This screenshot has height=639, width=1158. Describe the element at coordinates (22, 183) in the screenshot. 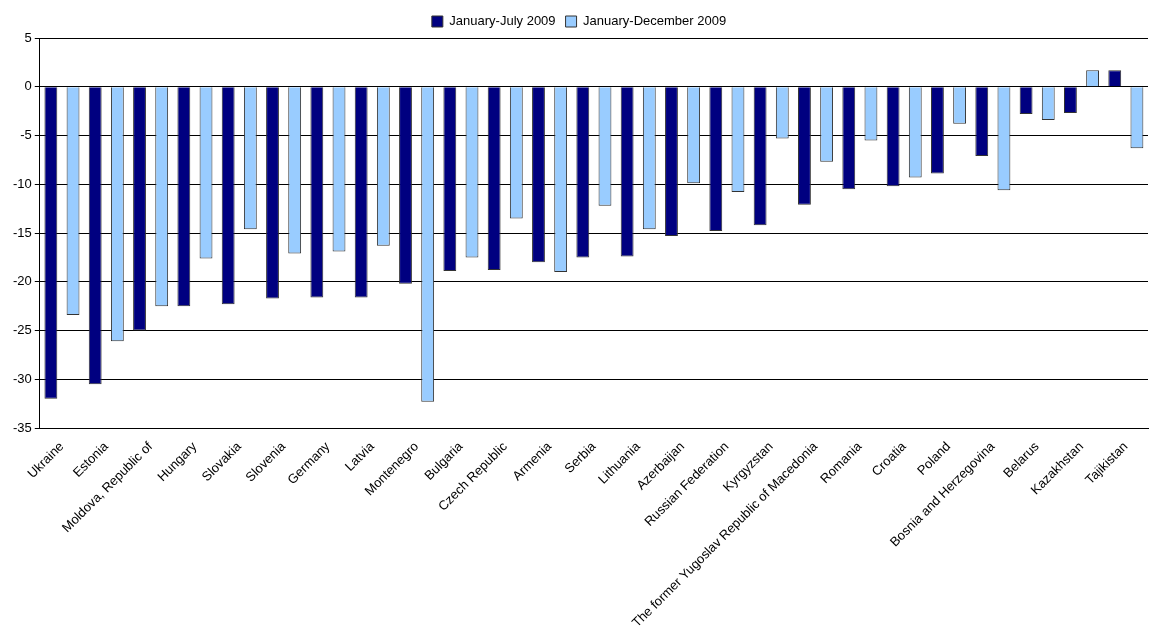

I see `y-tick-label: -10` at that location.